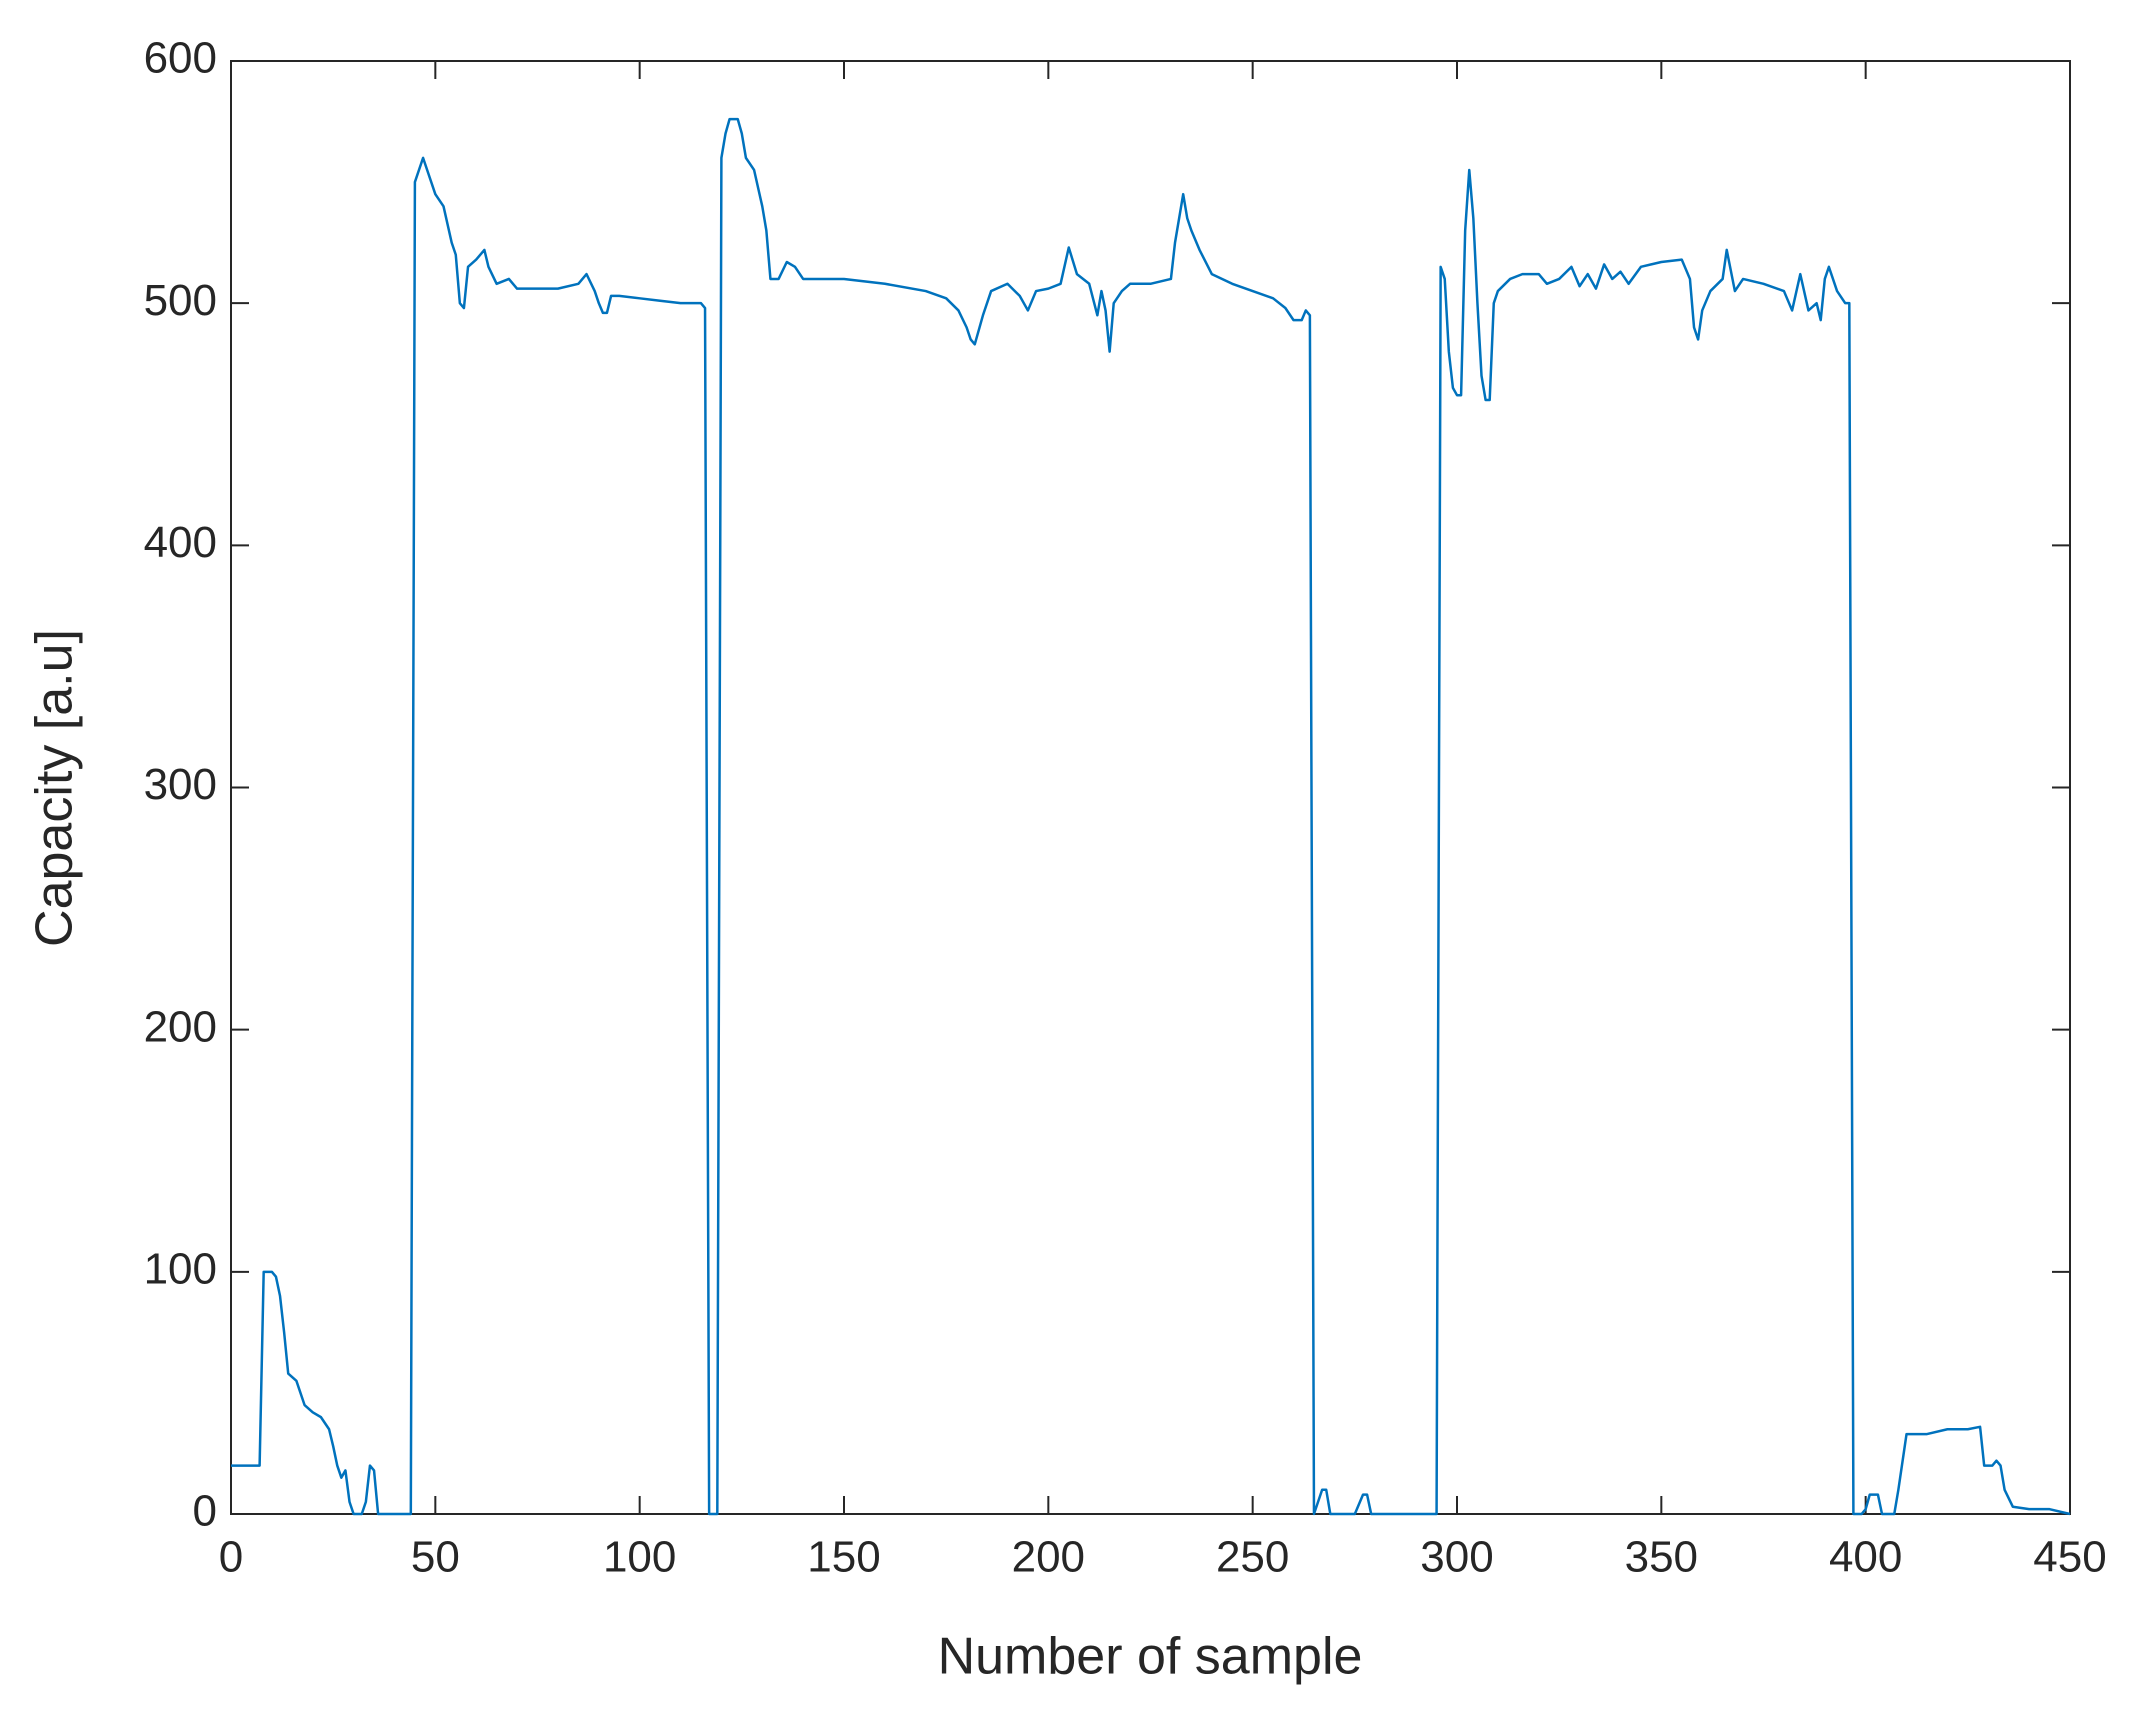 The height and width of the screenshot is (1714, 2135). I want to click on y-tick-label: 500, so click(180, 300).